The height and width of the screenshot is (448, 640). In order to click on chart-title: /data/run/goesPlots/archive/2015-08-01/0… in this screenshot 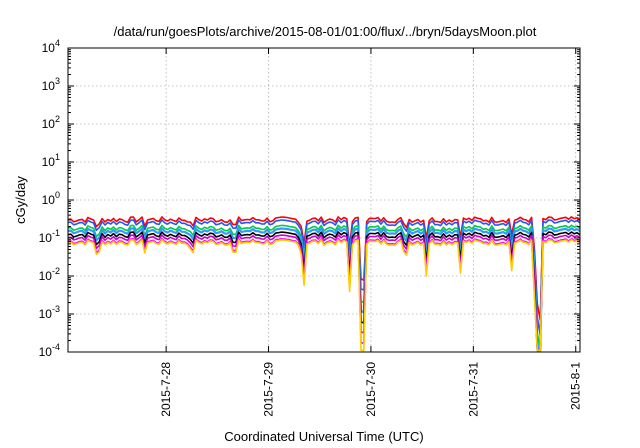, I will do `click(325, 31)`.